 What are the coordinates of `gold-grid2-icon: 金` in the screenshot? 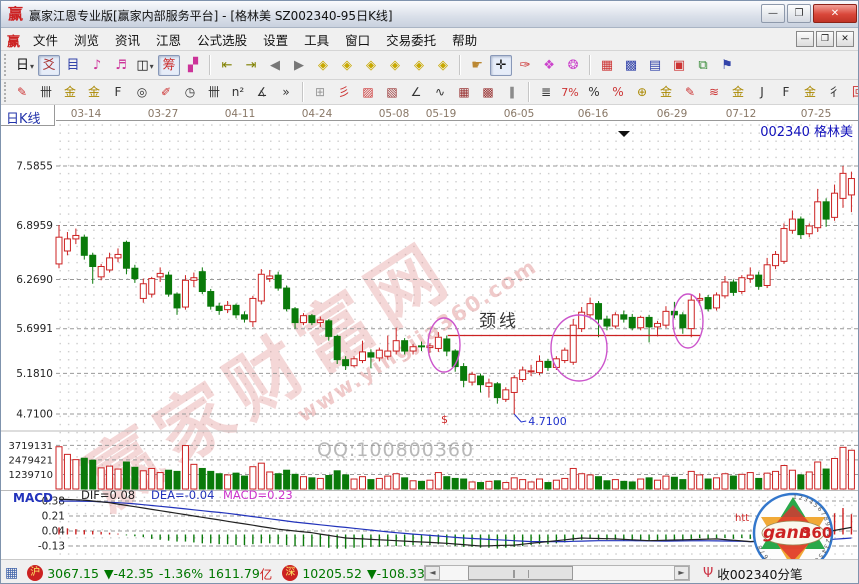 It's located at (93, 91).